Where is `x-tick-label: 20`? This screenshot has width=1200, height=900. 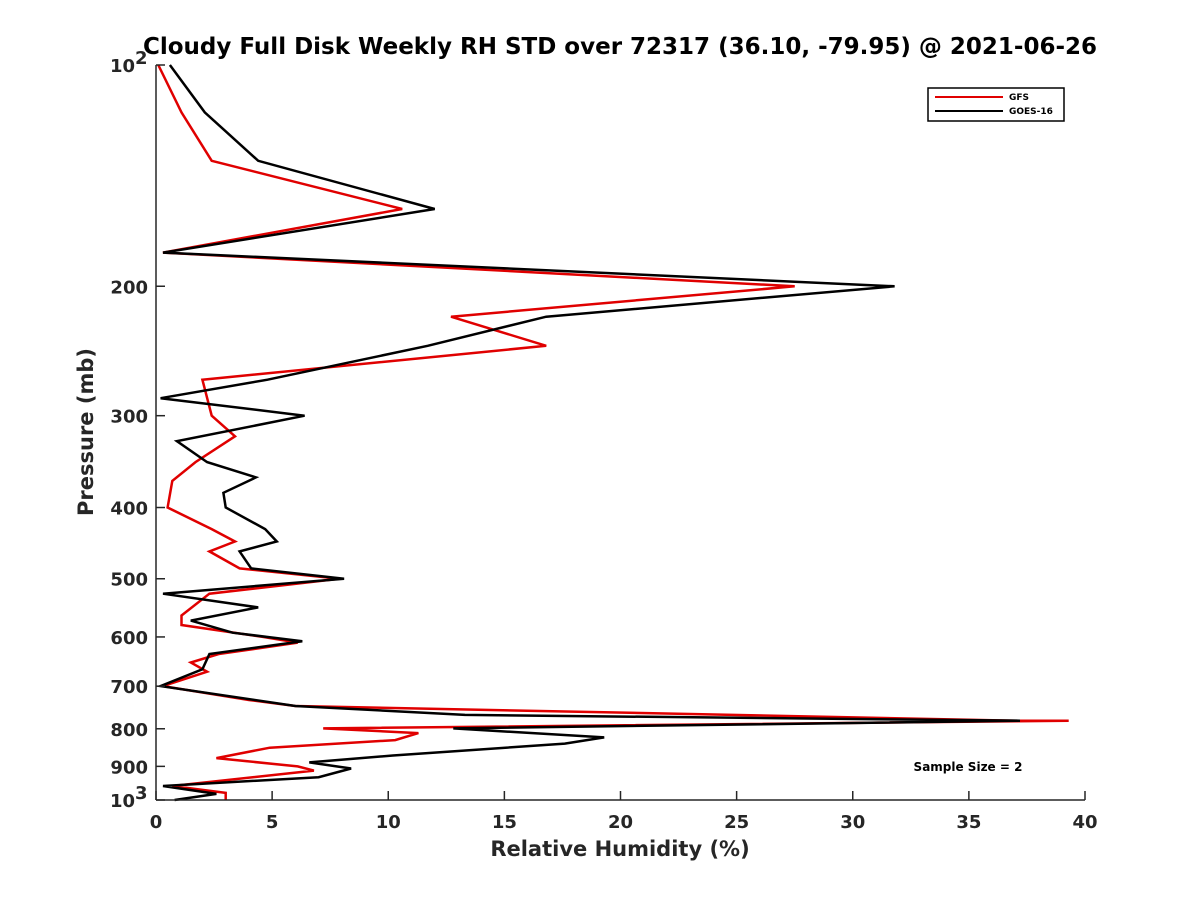 x-tick-label: 20 is located at coordinates (620, 822).